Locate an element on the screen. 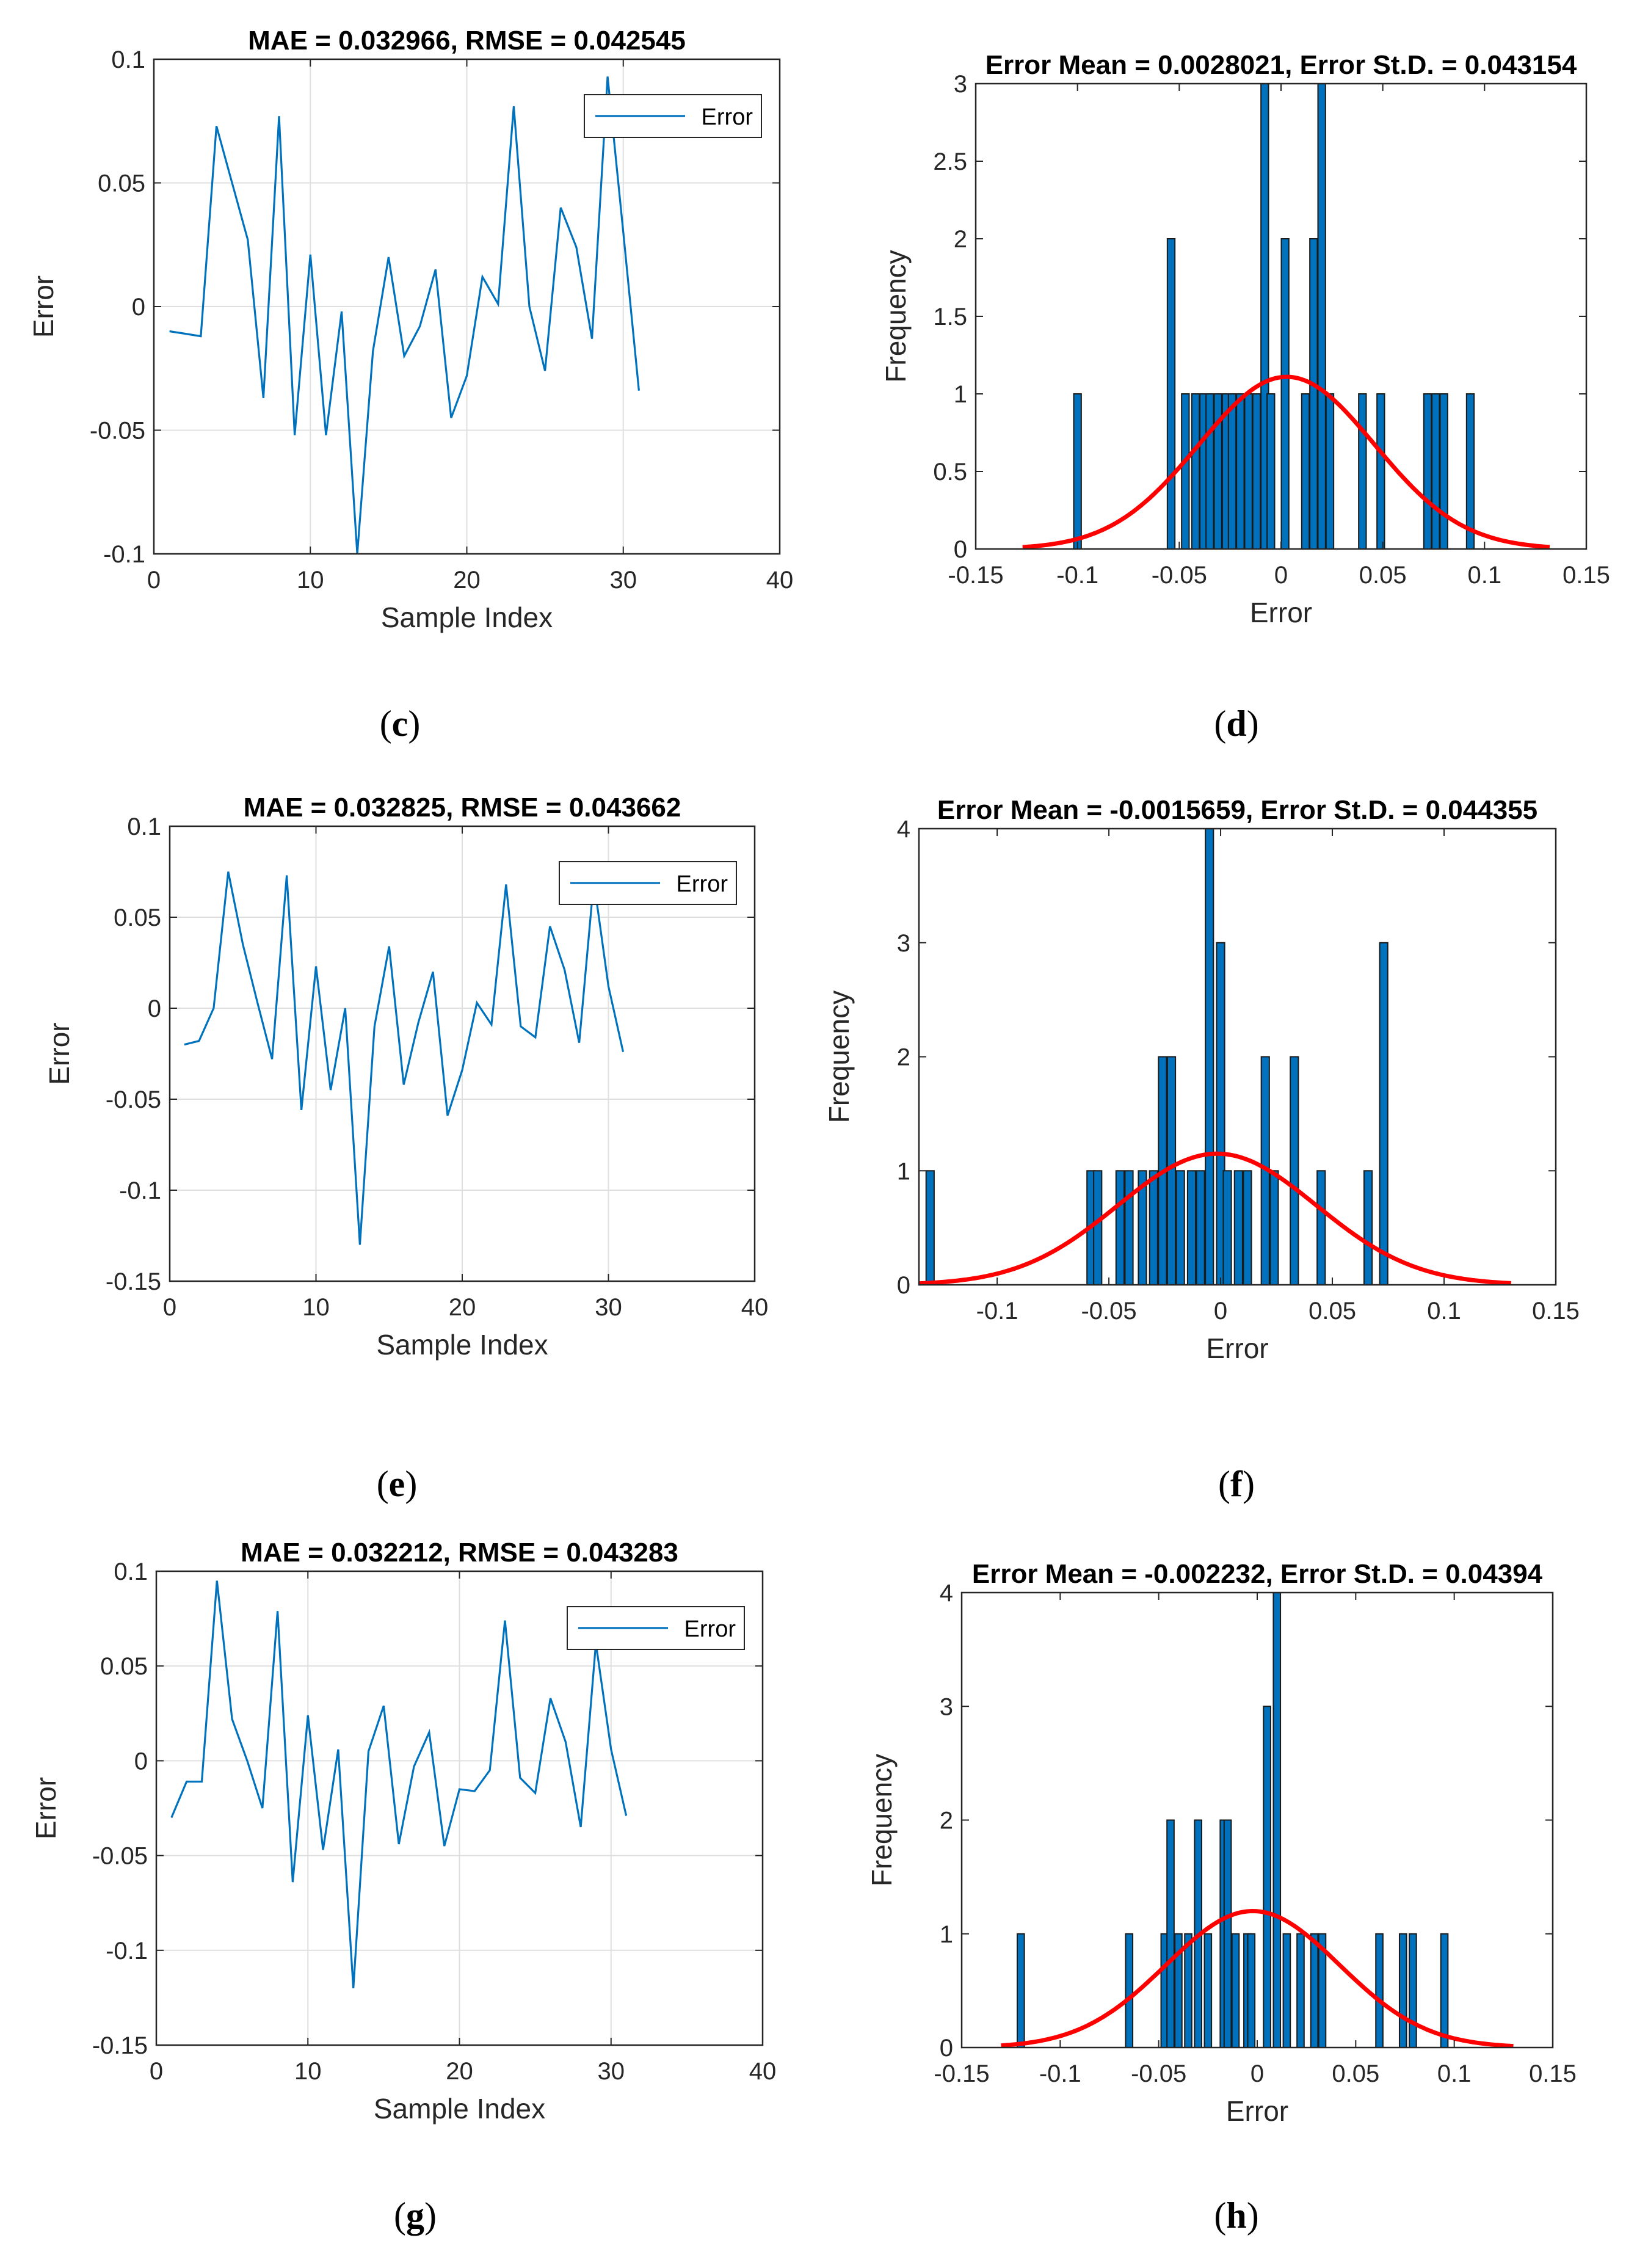  normal-fit-curve is located at coordinates (1286, 462).